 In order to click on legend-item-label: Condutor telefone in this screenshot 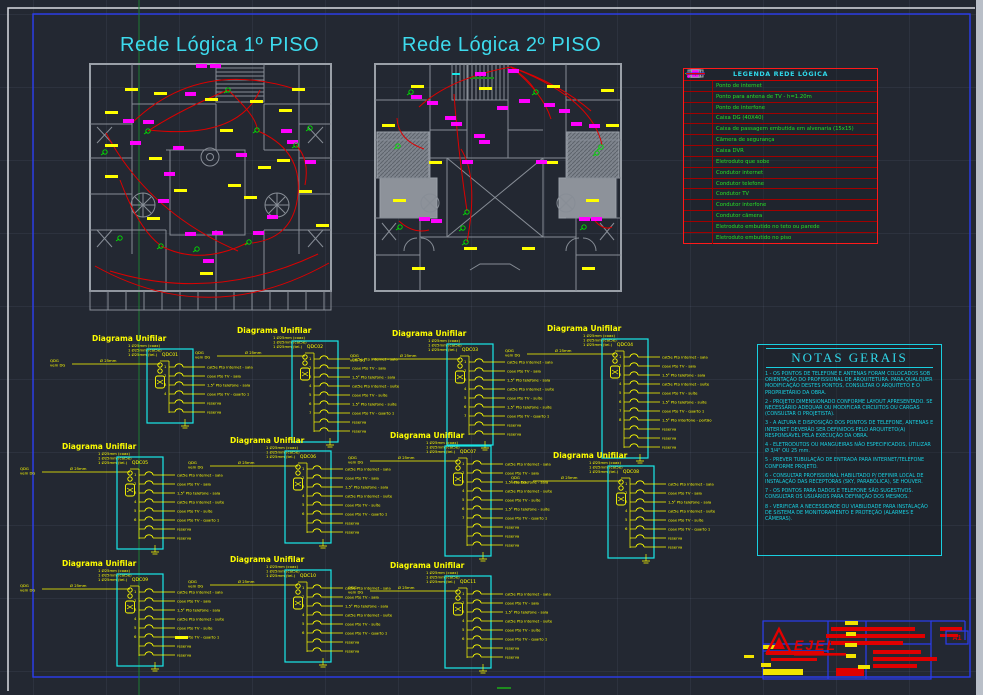, I will do `click(740, 183)`.